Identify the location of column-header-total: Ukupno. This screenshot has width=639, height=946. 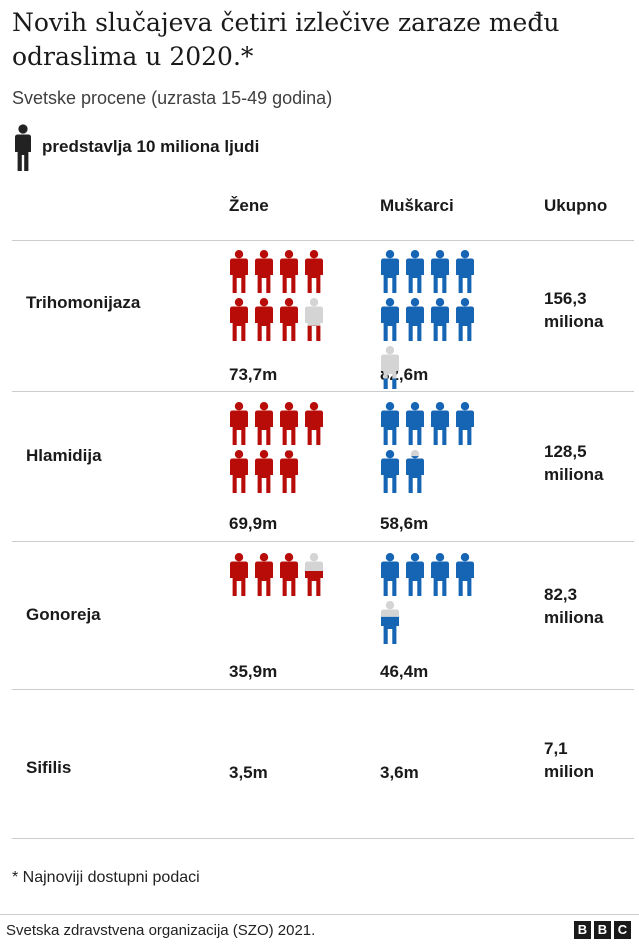
(576, 205).